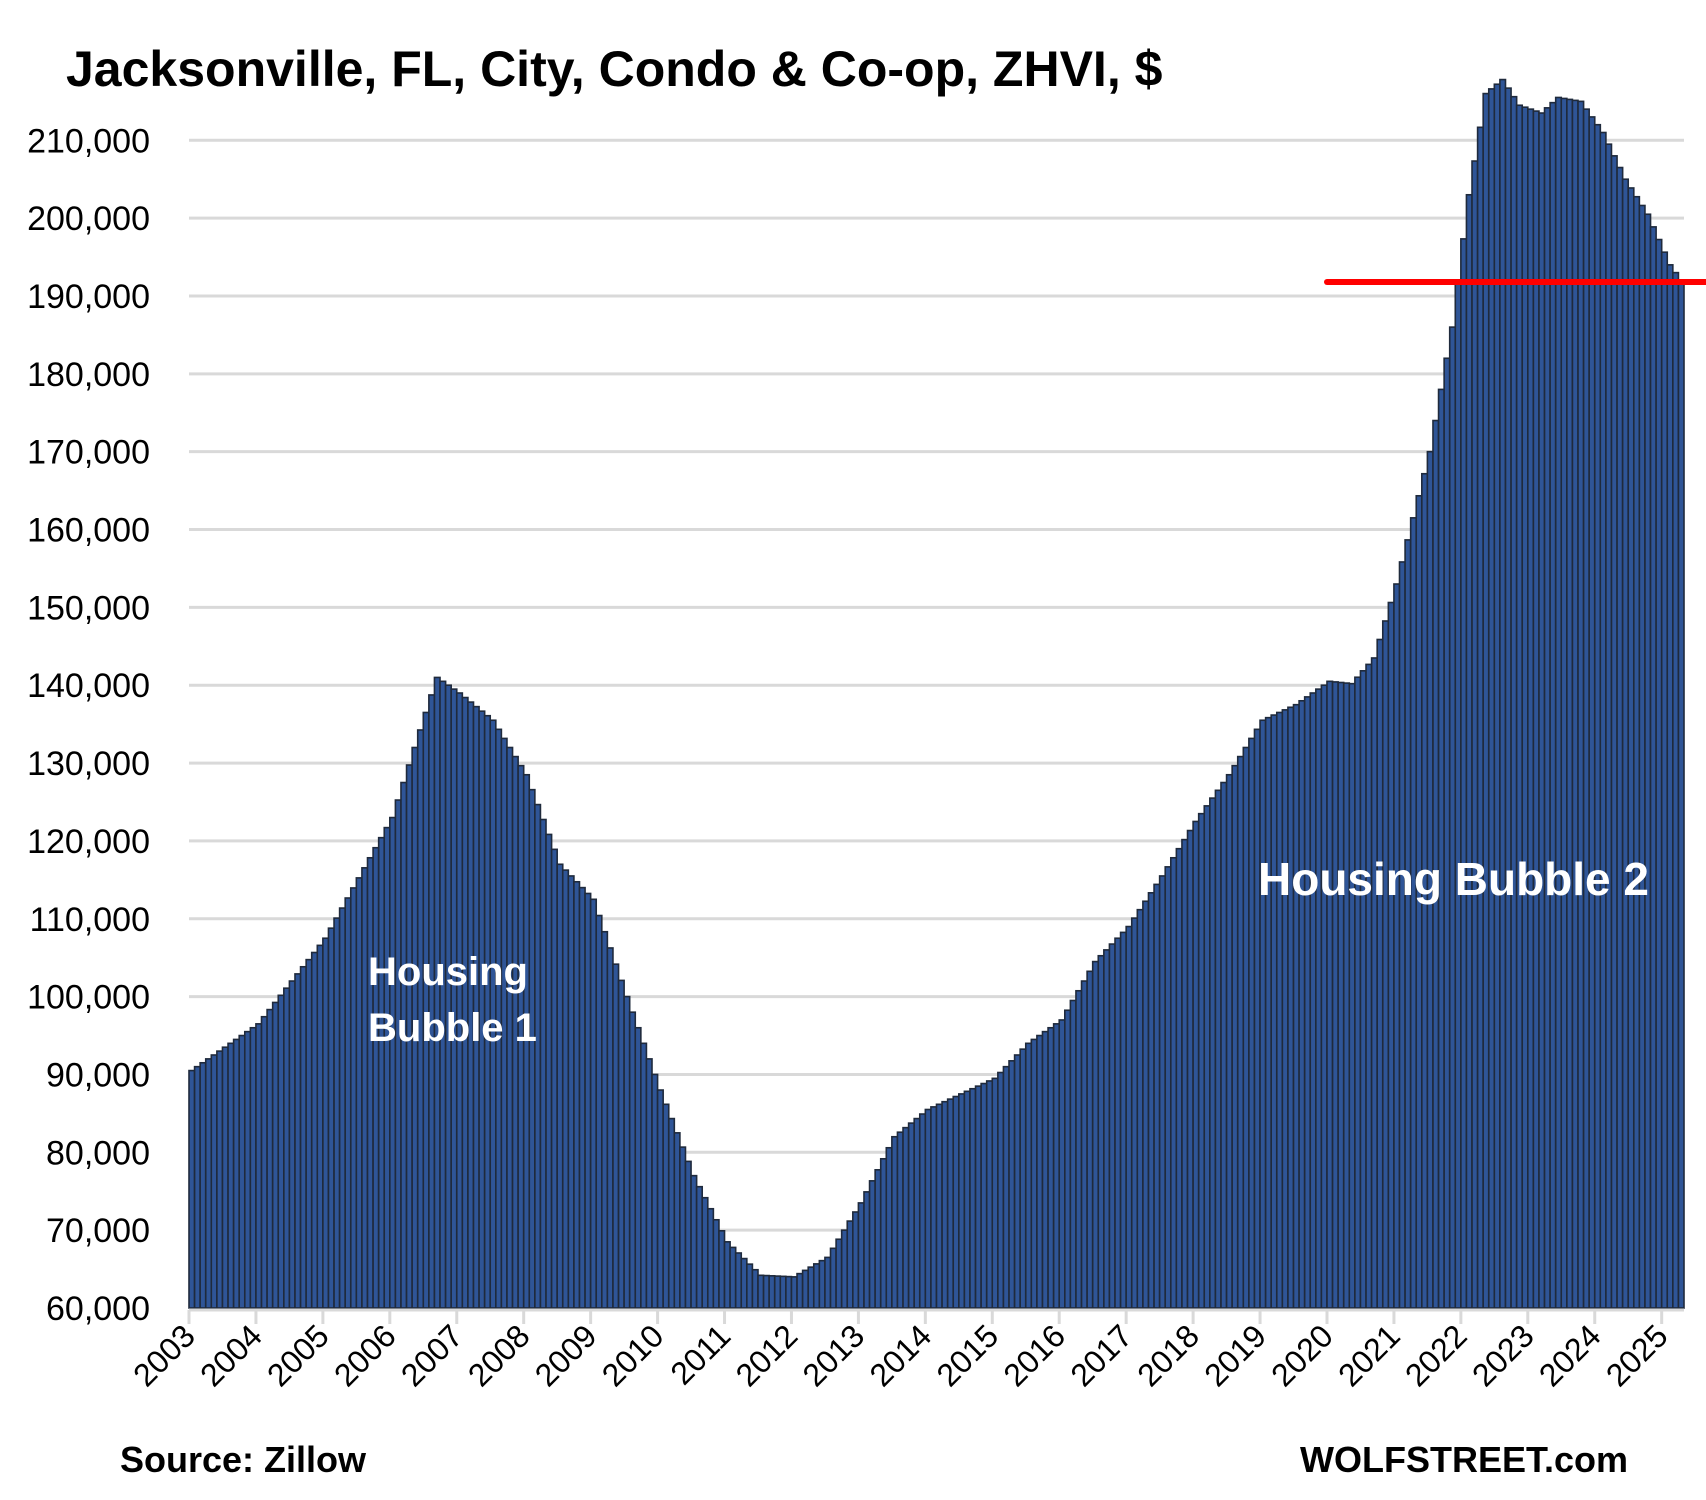 The width and height of the screenshot is (1706, 1500). Describe the element at coordinates (1369, 1355) in the screenshot. I see `x-tick-label: 2021` at that location.